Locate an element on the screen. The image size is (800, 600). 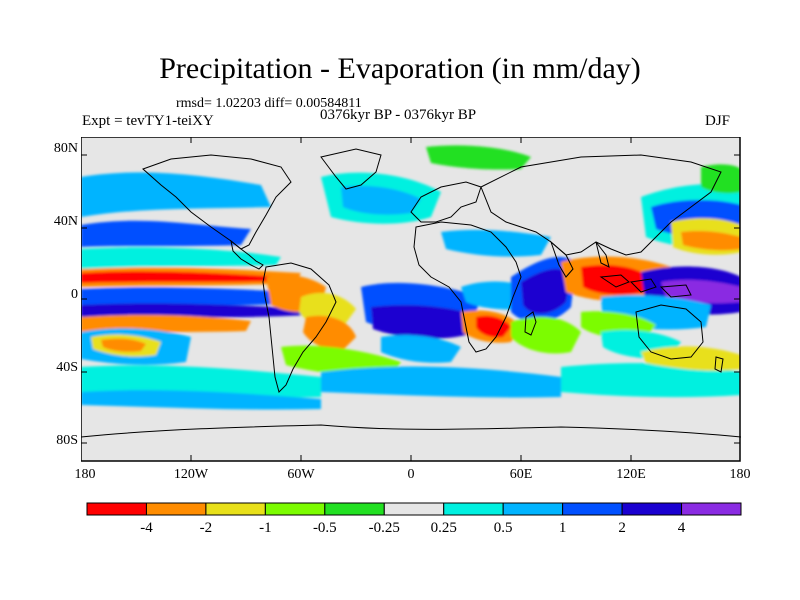
colorbar-label: 4 is located at coordinates (681, 528).